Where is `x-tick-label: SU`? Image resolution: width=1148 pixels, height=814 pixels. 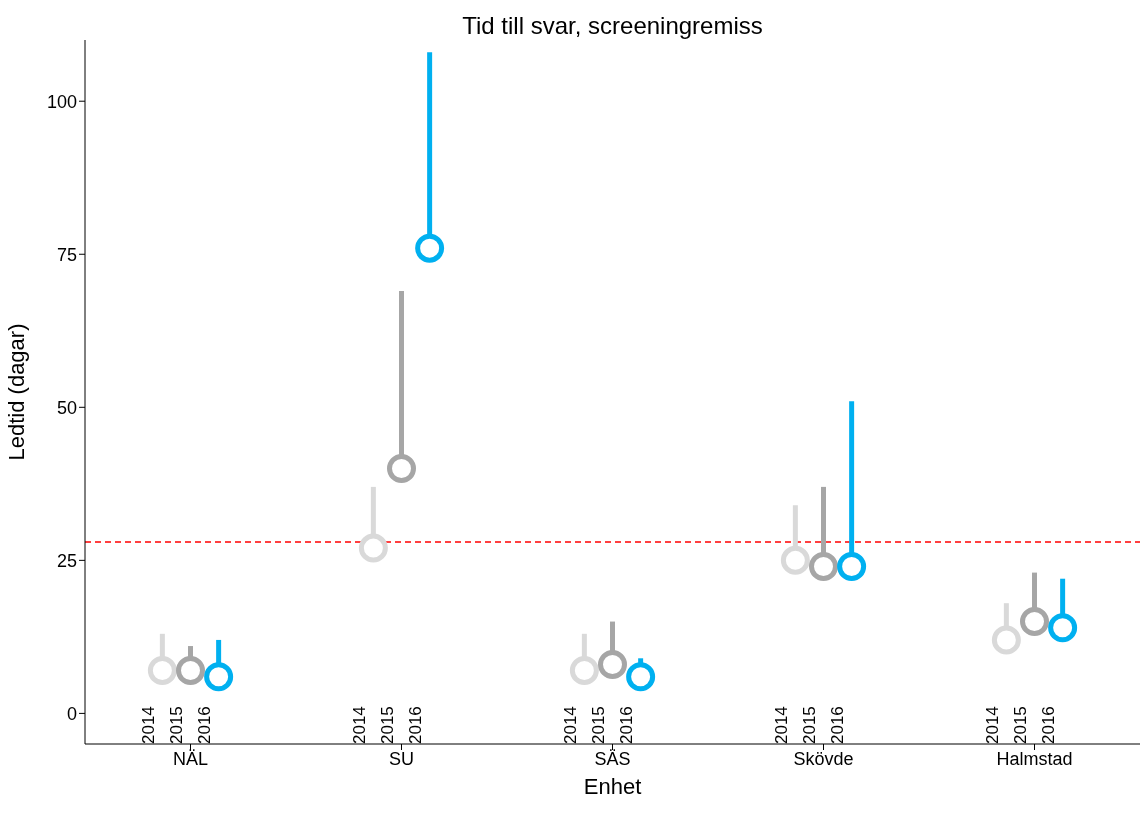
x-tick-label: SU is located at coordinates (401, 758).